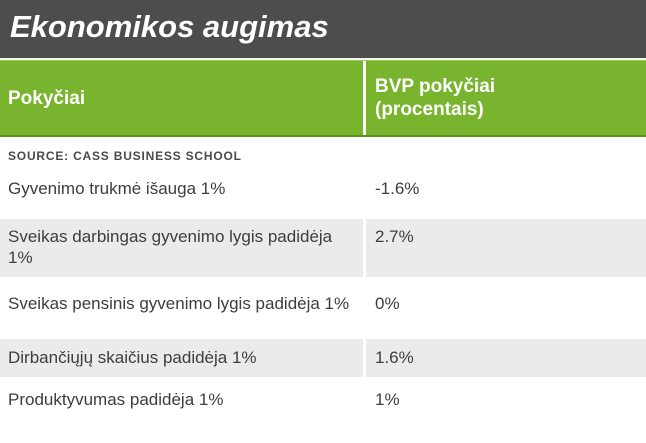 This screenshot has width=646, height=443. Describe the element at coordinates (387, 399) in the screenshot. I see `row-value: 1%` at that location.